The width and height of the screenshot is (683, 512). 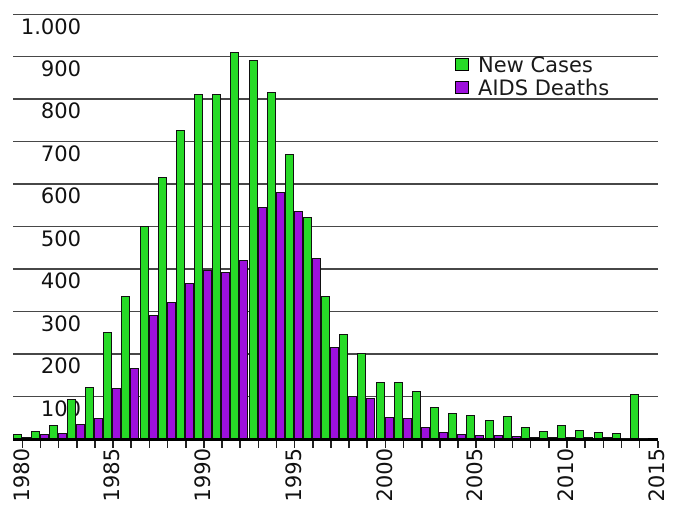 I want to click on bar-new-cases-1992, so click(x=235, y=244).